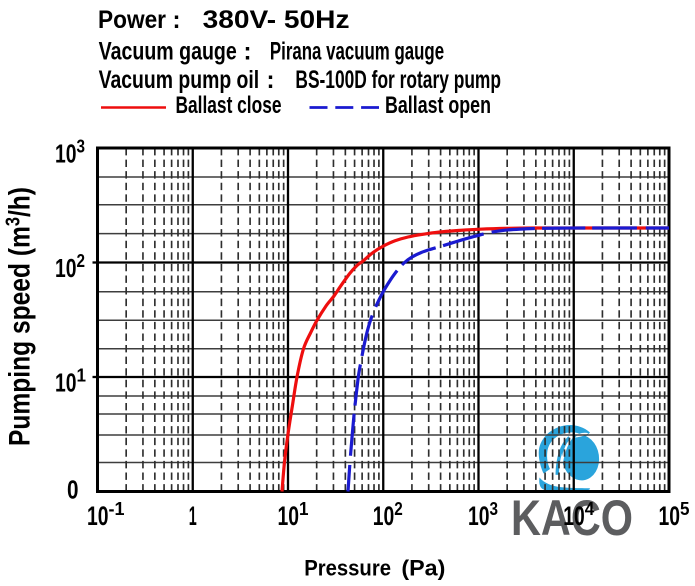  What do you see at coordinates (374, 568) in the screenshot?
I see `svg-text:Pressure(Pa): Pressure (Pa)` at bounding box center [374, 568].